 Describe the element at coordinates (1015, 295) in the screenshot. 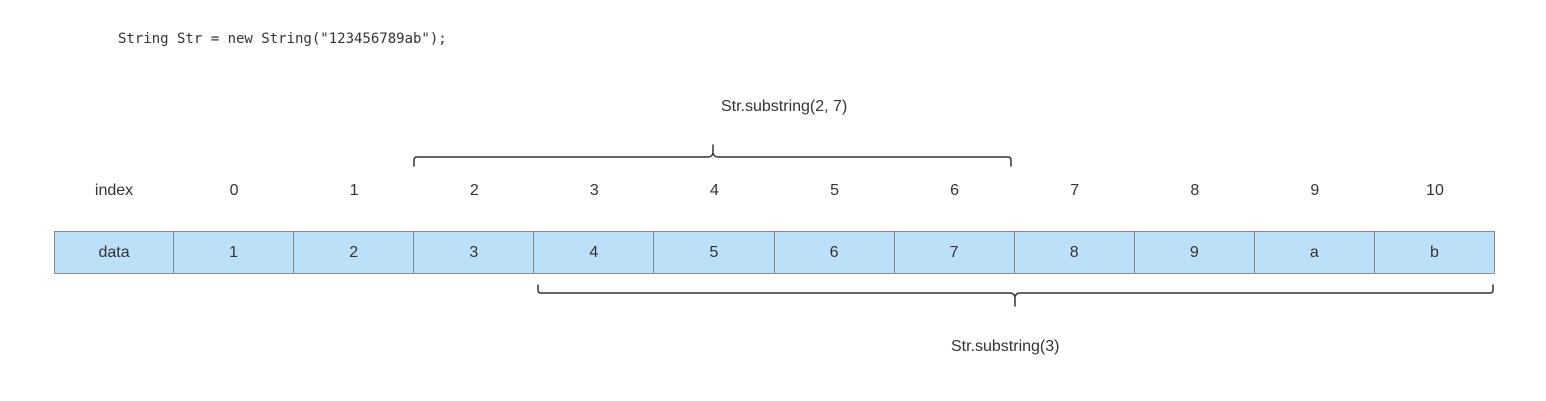

I see `bottom-brace` at that location.